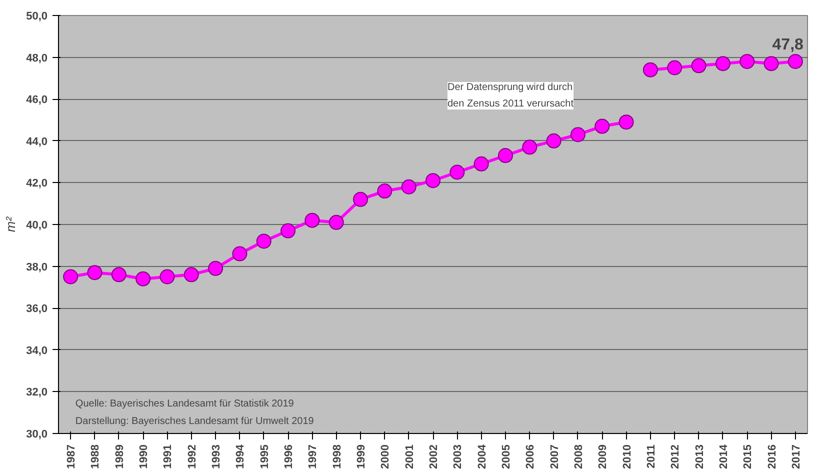  What do you see at coordinates (37, 184) in the screenshot?
I see `y-tick-label: 42,0` at bounding box center [37, 184].